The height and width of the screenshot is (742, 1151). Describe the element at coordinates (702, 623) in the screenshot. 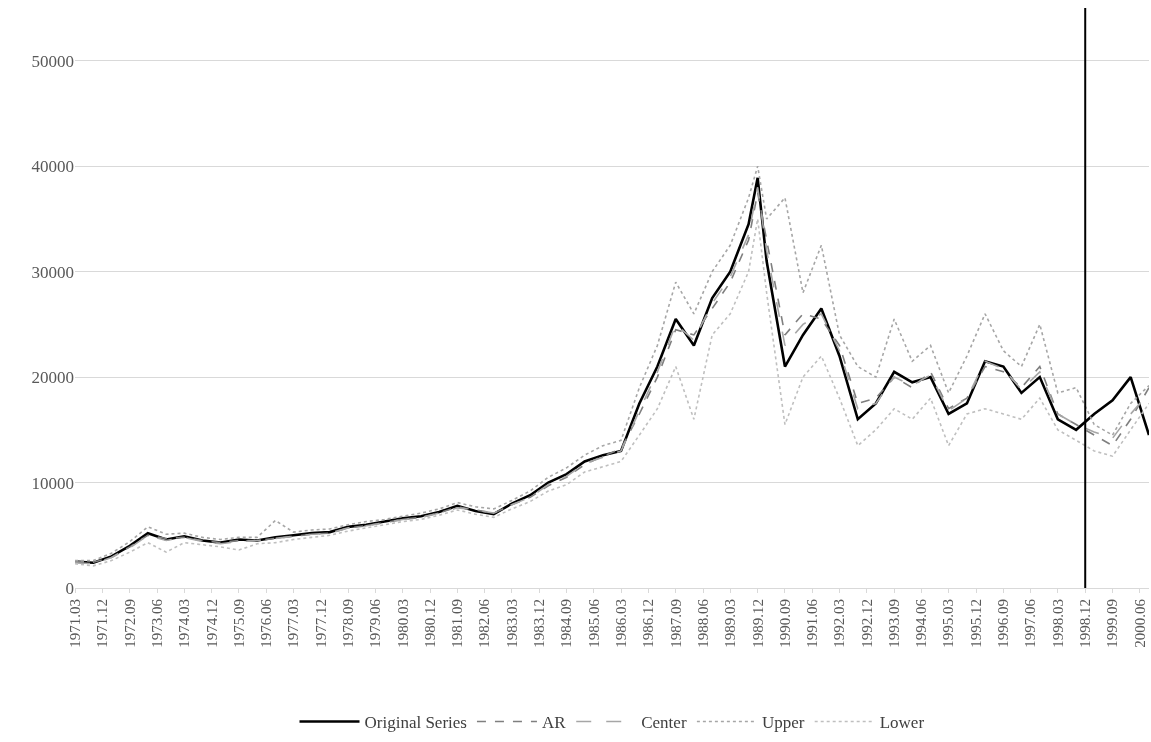

I see `x-tick-label: 1988.06` at that location.